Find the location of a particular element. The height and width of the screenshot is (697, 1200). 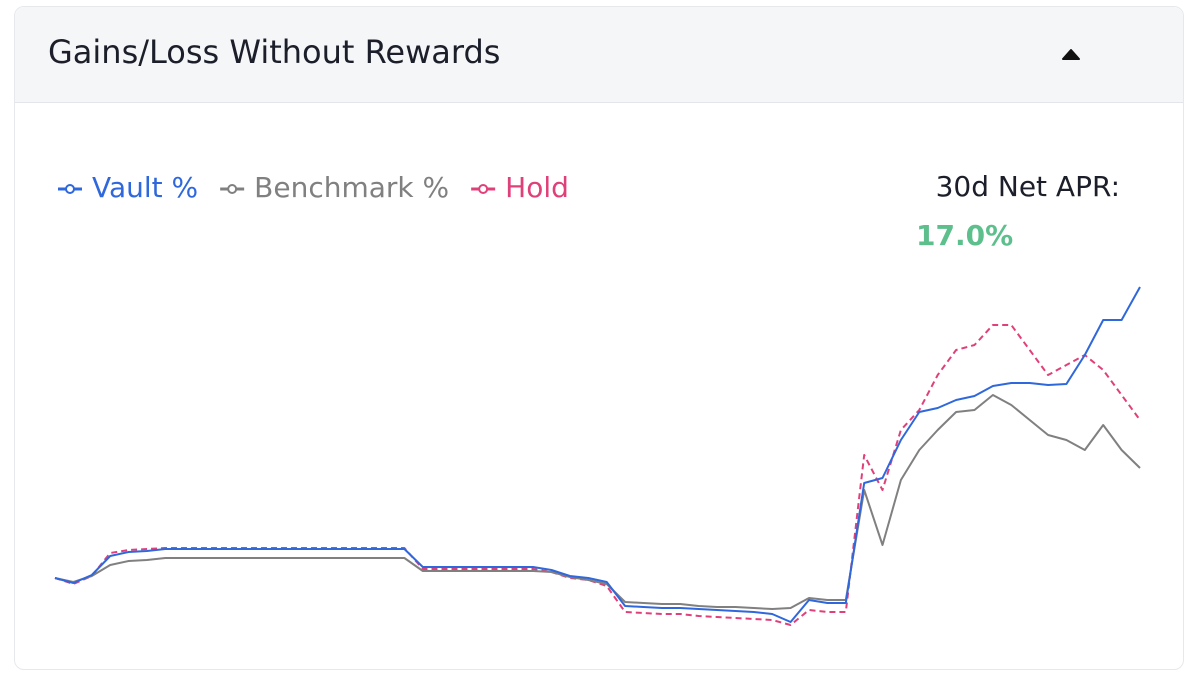

legend-item: Vault % is located at coordinates (128, 187).